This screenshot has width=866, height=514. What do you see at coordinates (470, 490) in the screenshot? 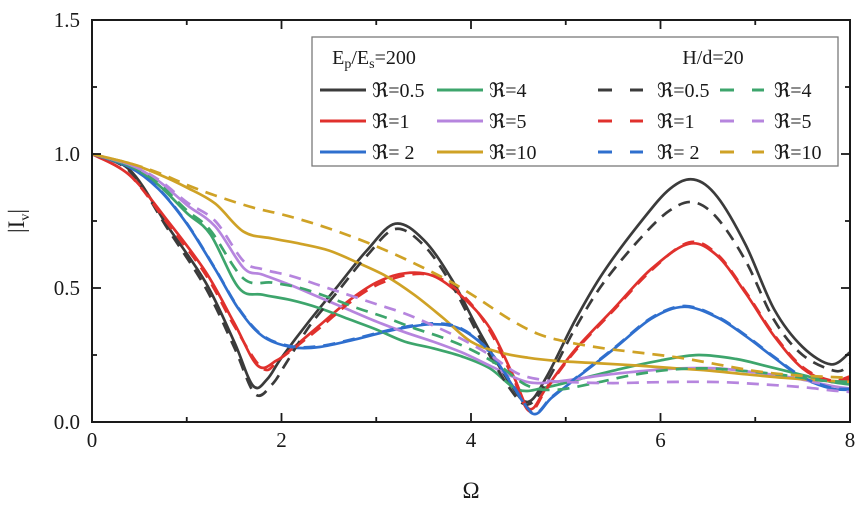
I see `x-axis-label: Ω` at bounding box center [470, 490].